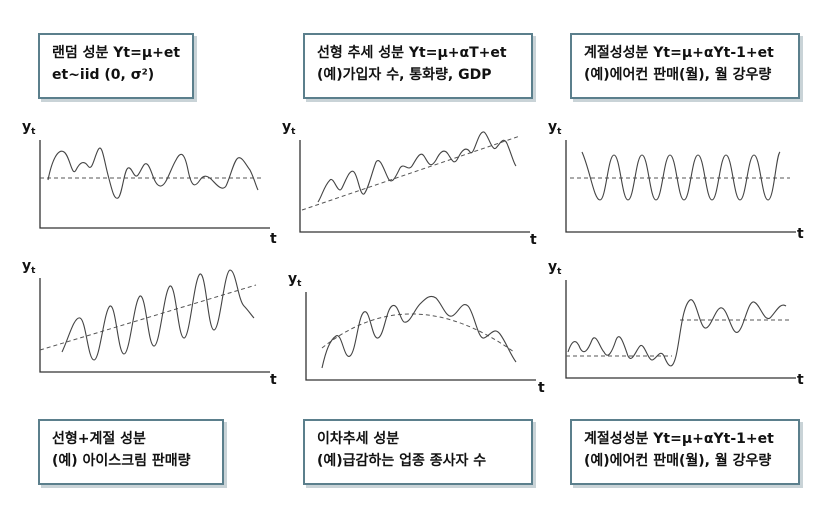 The image size is (836, 506). Describe the element at coordinates (148, 317) in the screenshot. I see `panel-linear-seasonal-trend-line` at that location.